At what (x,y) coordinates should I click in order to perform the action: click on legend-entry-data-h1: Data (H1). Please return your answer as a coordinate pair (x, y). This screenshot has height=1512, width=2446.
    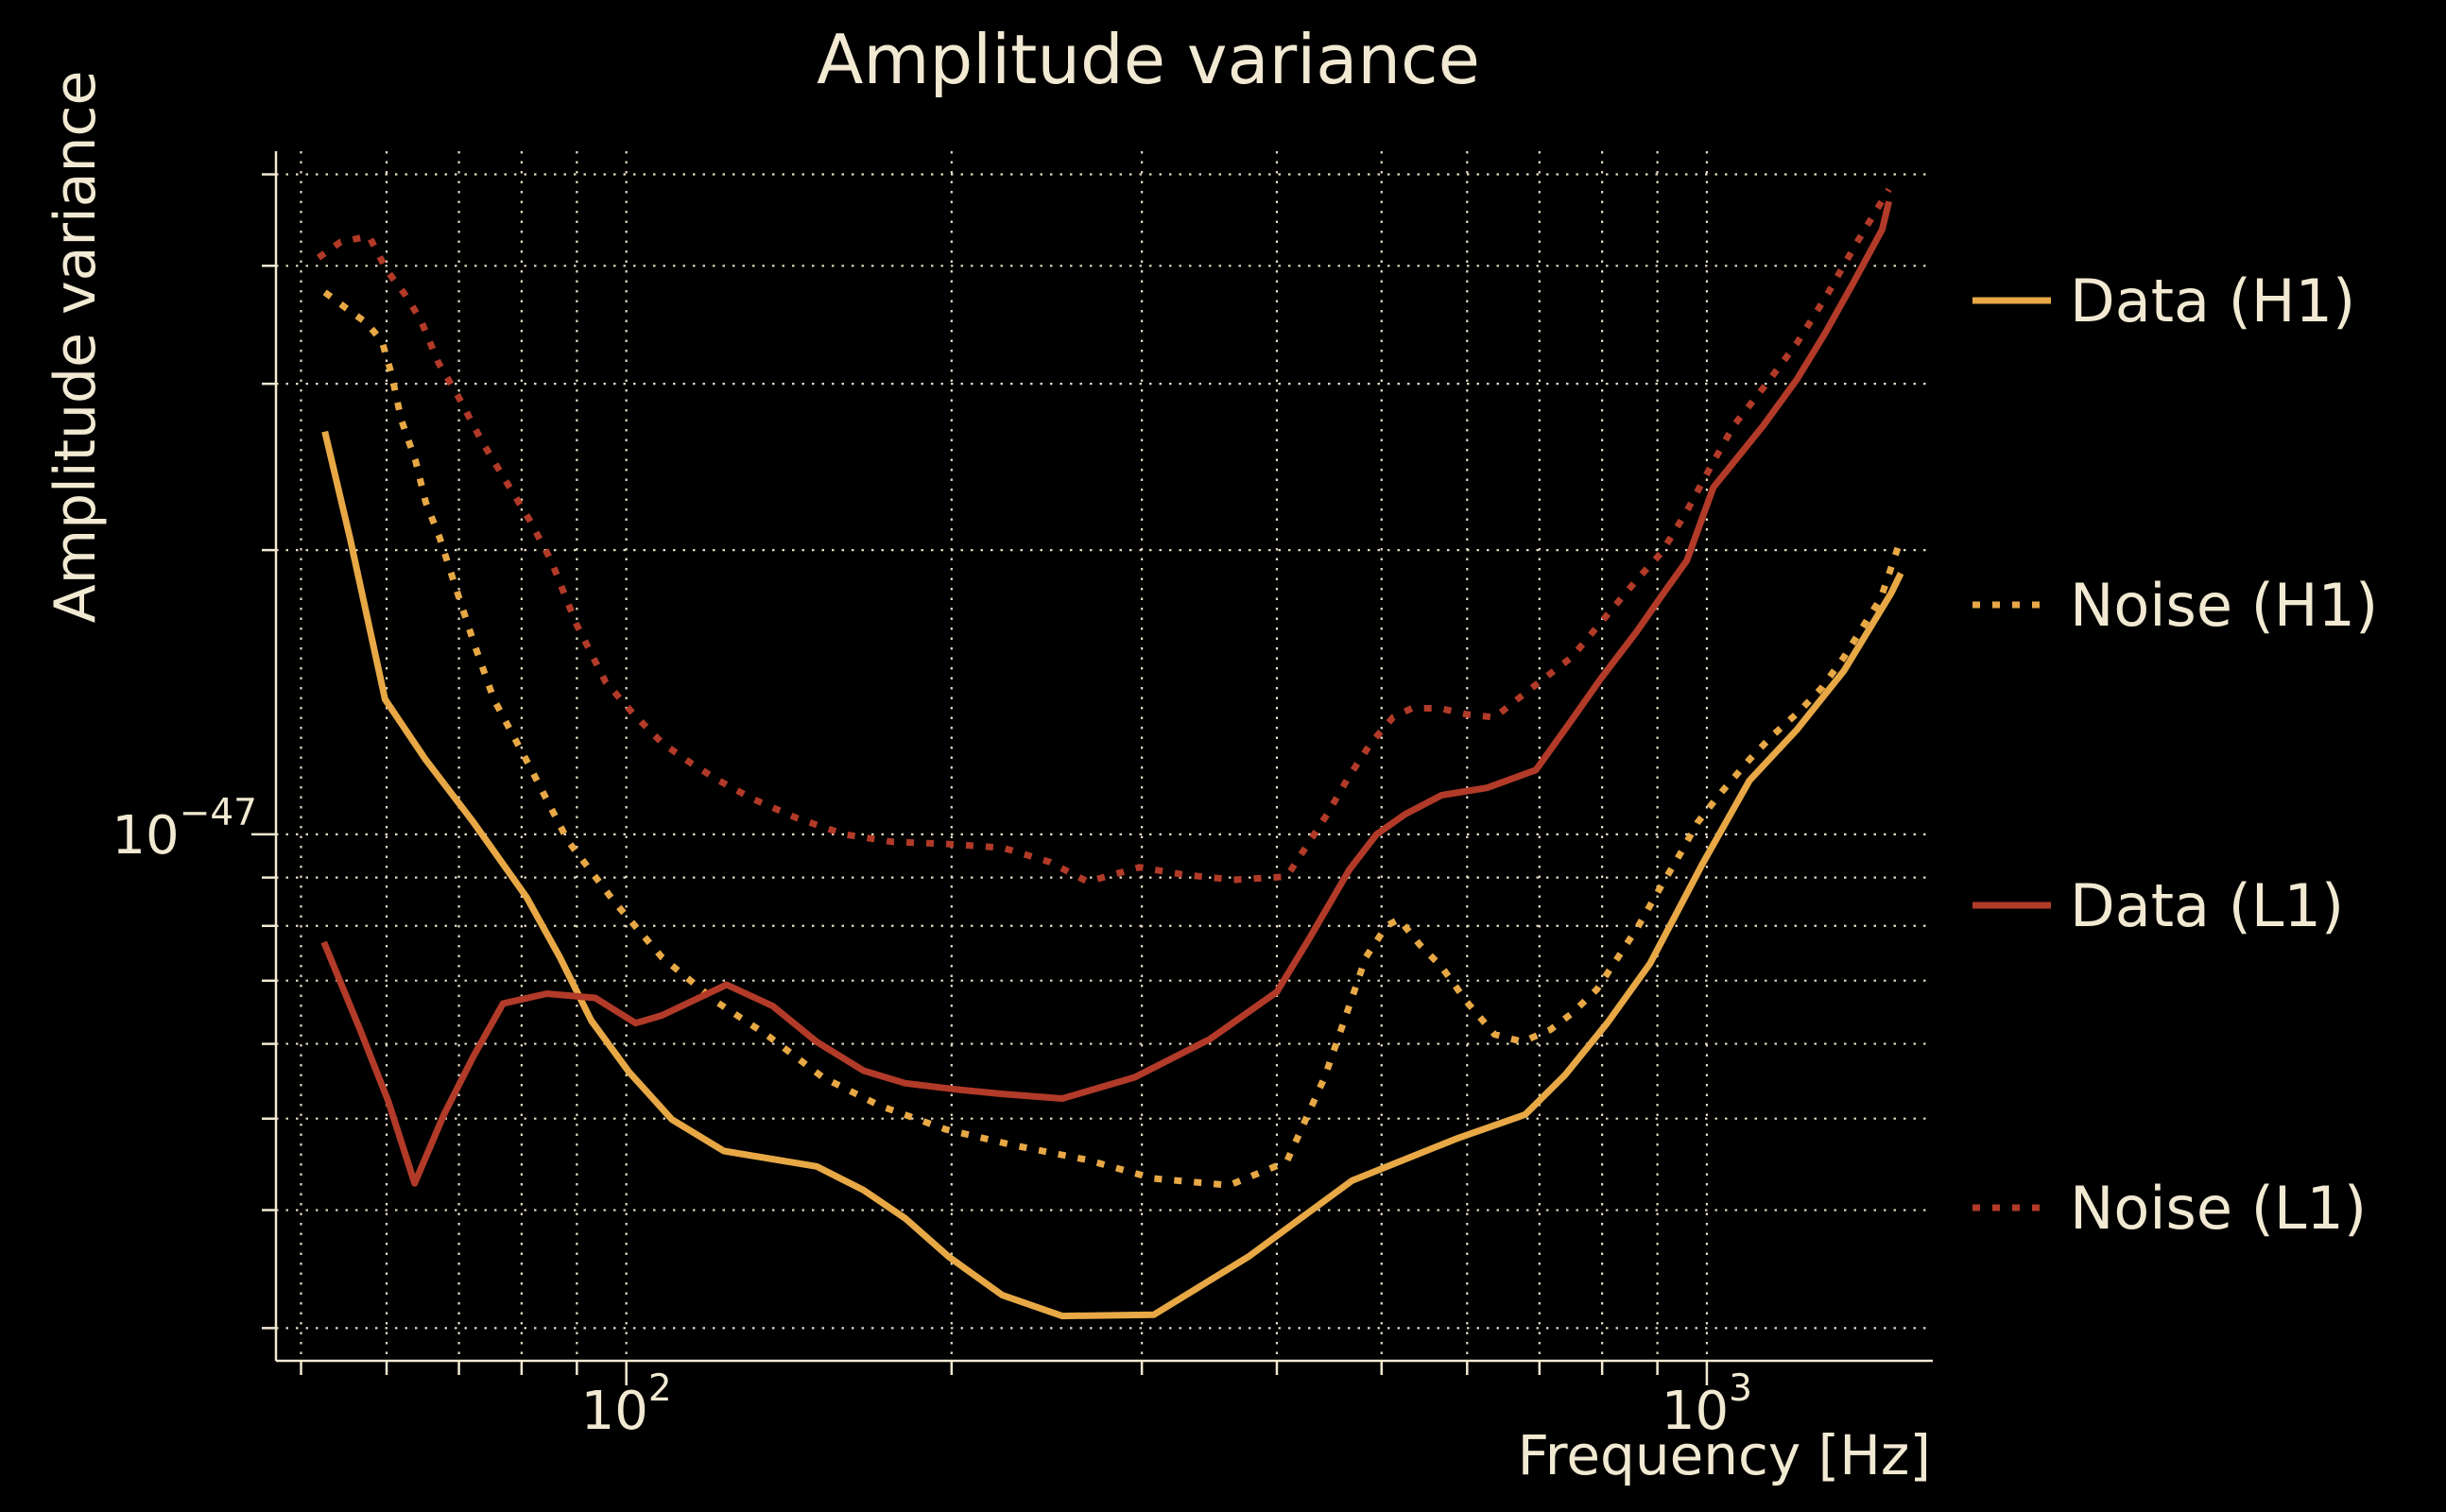
    Looking at the image, I should click on (2163, 300).